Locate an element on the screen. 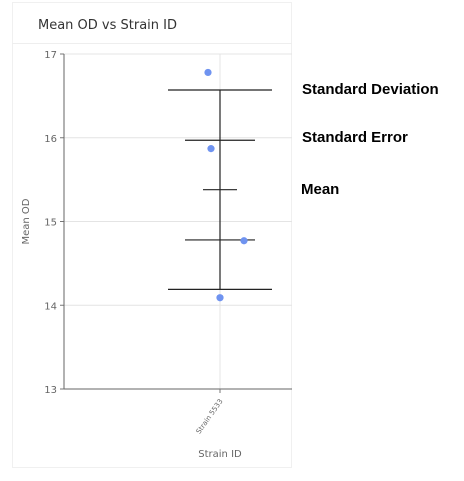 The image size is (464, 481). y-tick-label: 17 is located at coordinates (50, 55).